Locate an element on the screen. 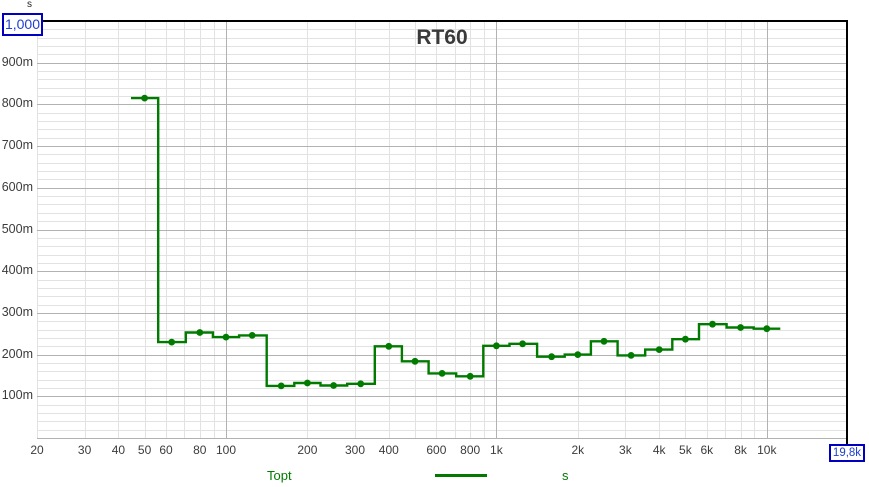 This screenshot has width=869, height=487. x-tick-label: 5k is located at coordinates (685, 450).